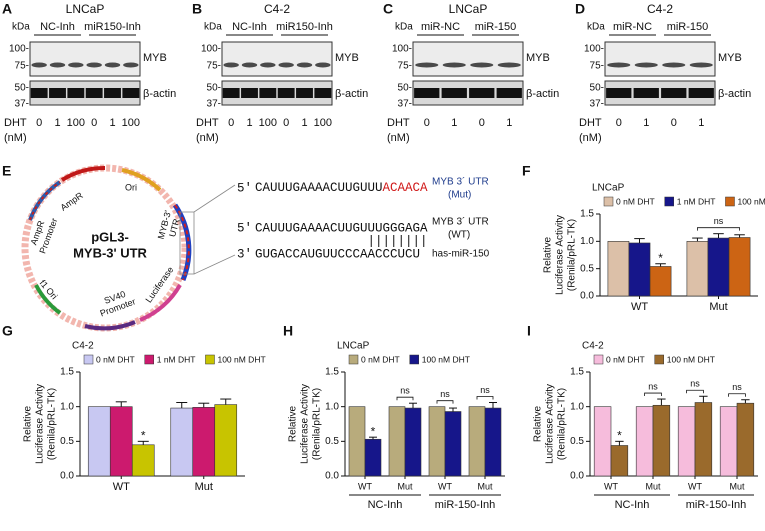  Describe the element at coordinates (696, 201) in the screenshot. I see `legend-label: 1 nM DHT` at that location.